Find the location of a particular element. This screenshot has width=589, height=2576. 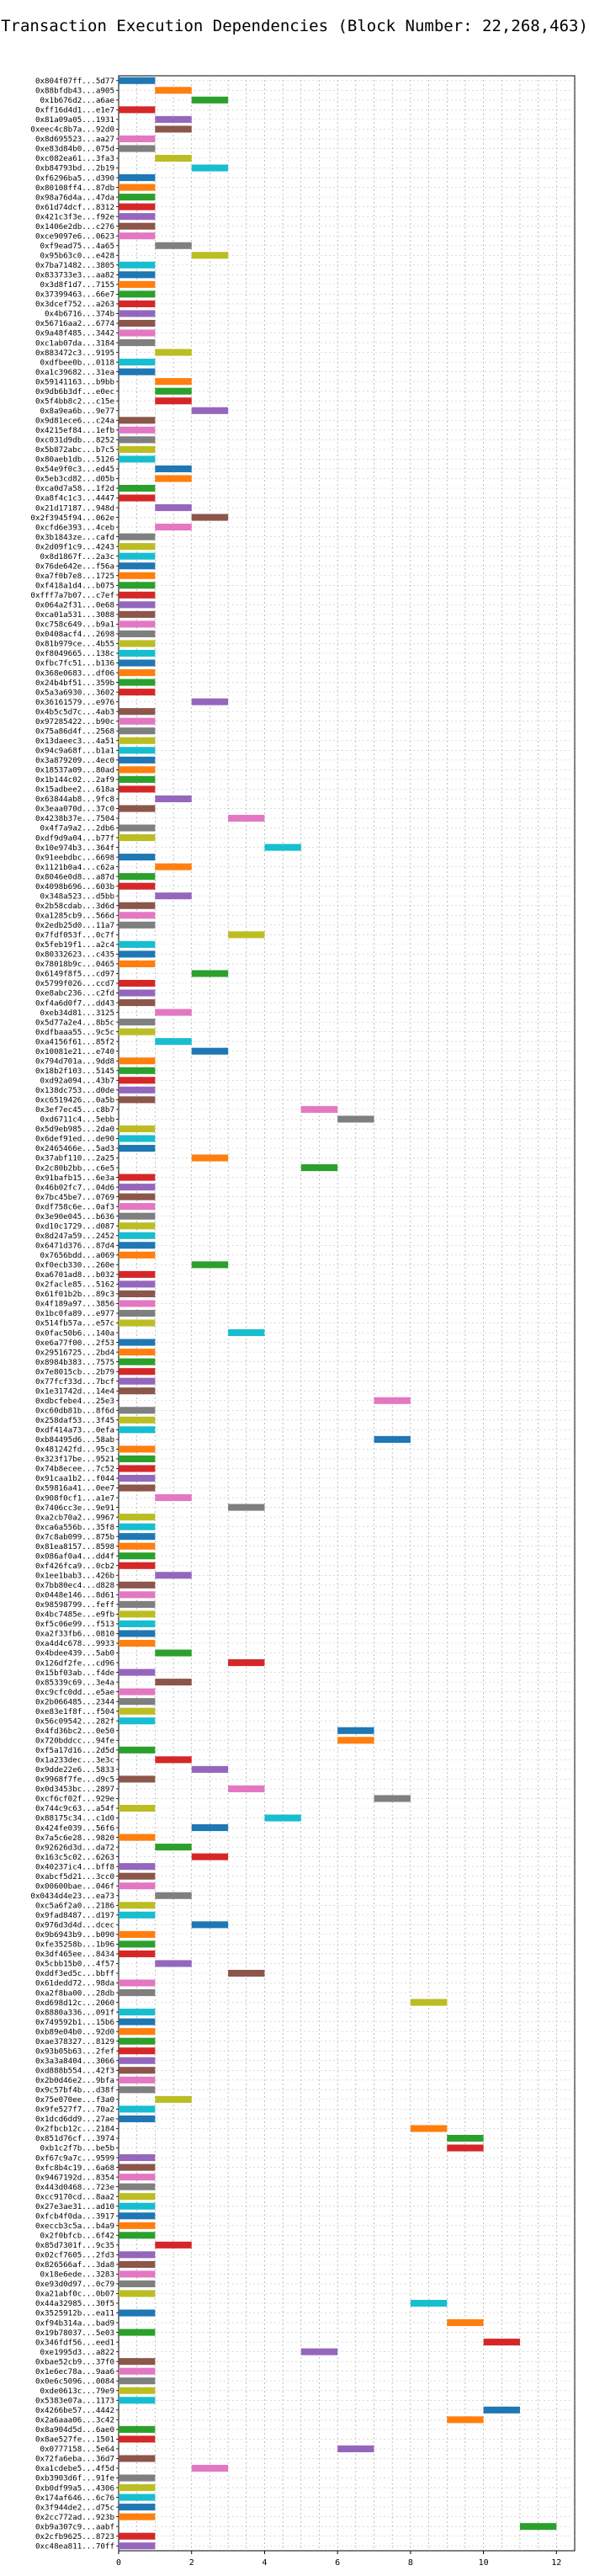

transaction-label: 0x7ba71482...3805 is located at coordinates (74, 266).